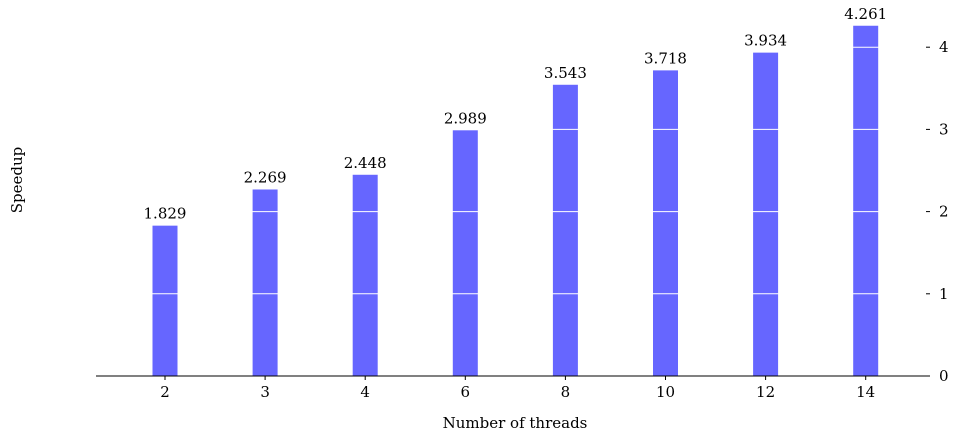 The width and height of the screenshot is (959, 440). I want to click on x-tick-label: 6, so click(466, 392).